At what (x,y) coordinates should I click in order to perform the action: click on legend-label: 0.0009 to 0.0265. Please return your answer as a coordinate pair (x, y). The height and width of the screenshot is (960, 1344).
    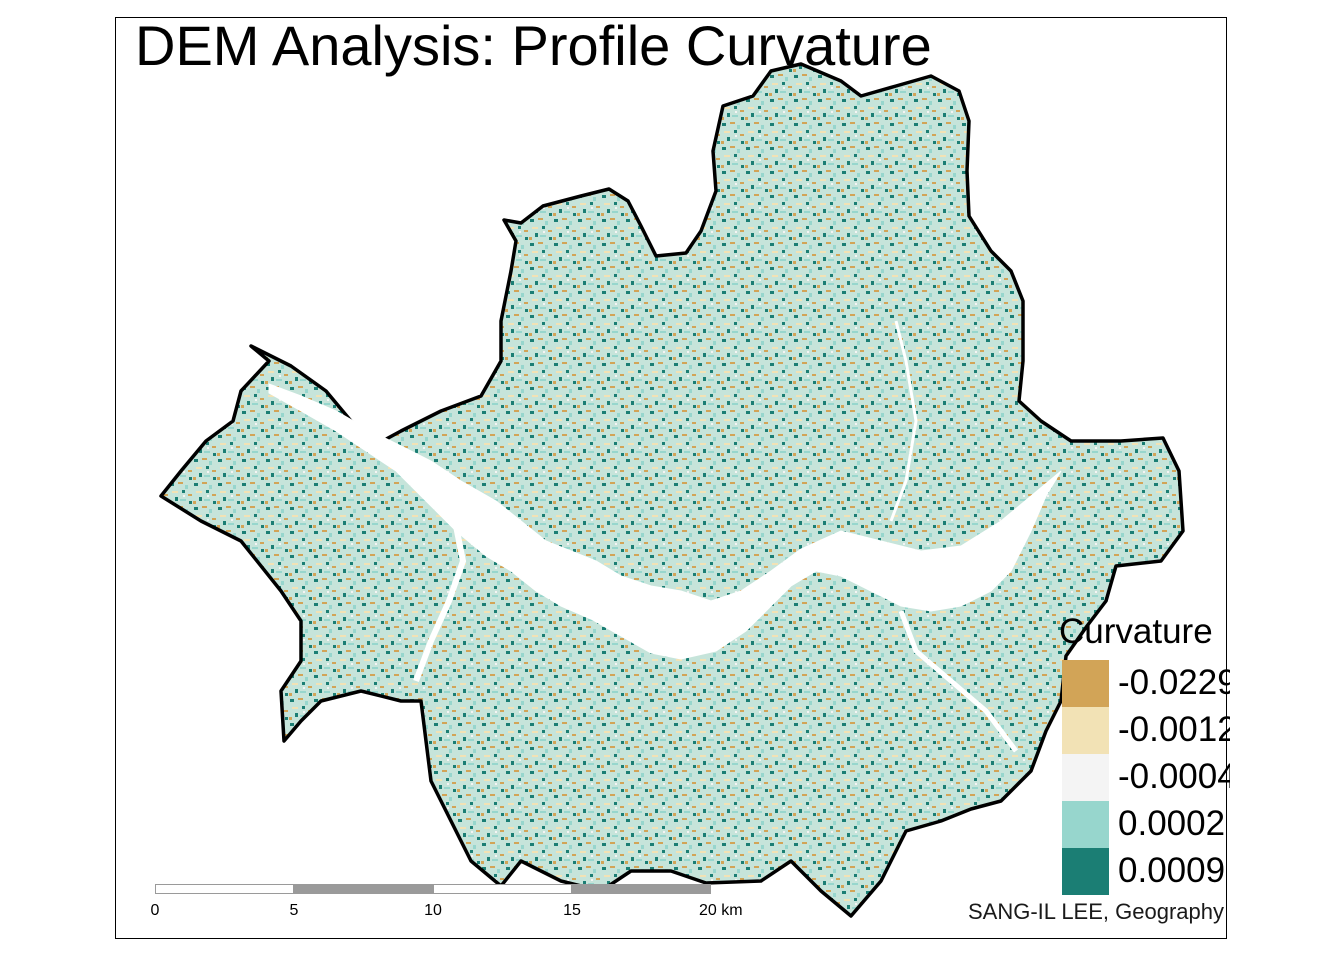
    Looking at the image, I should click on (1174, 870).